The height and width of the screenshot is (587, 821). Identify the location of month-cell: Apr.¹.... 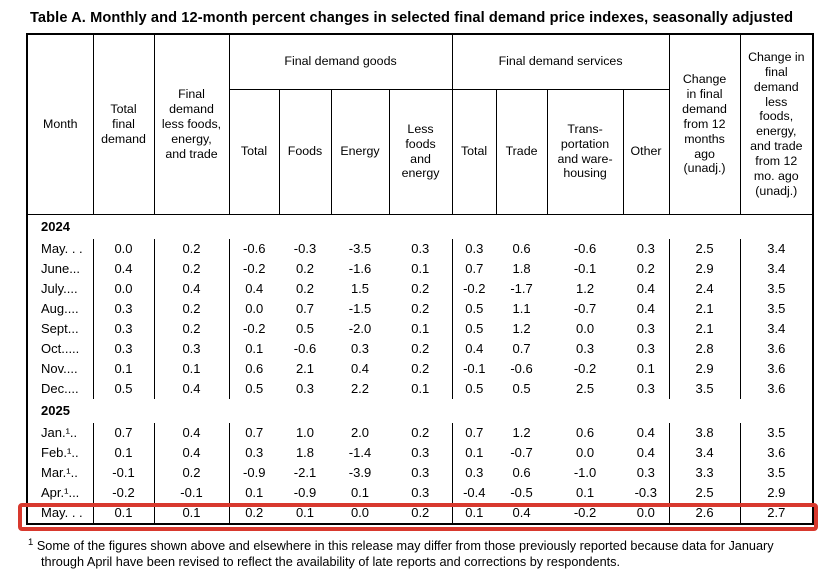
(60, 492).